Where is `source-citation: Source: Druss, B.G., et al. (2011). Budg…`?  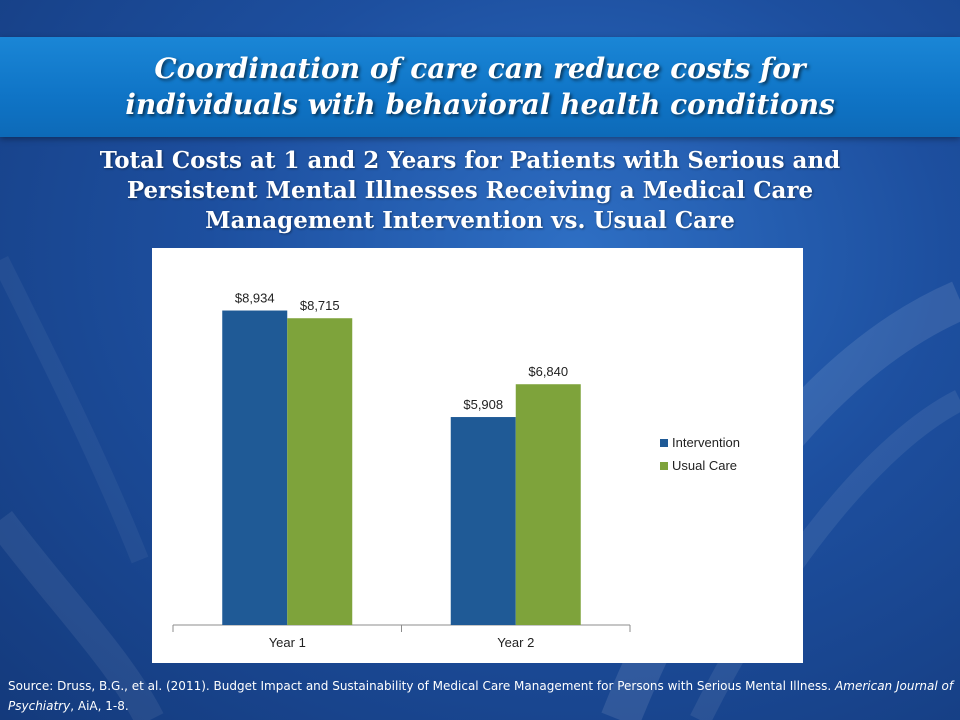 source-citation: Source: Druss, B.G., et al. (2011). Budg… is located at coordinates (483, 696).